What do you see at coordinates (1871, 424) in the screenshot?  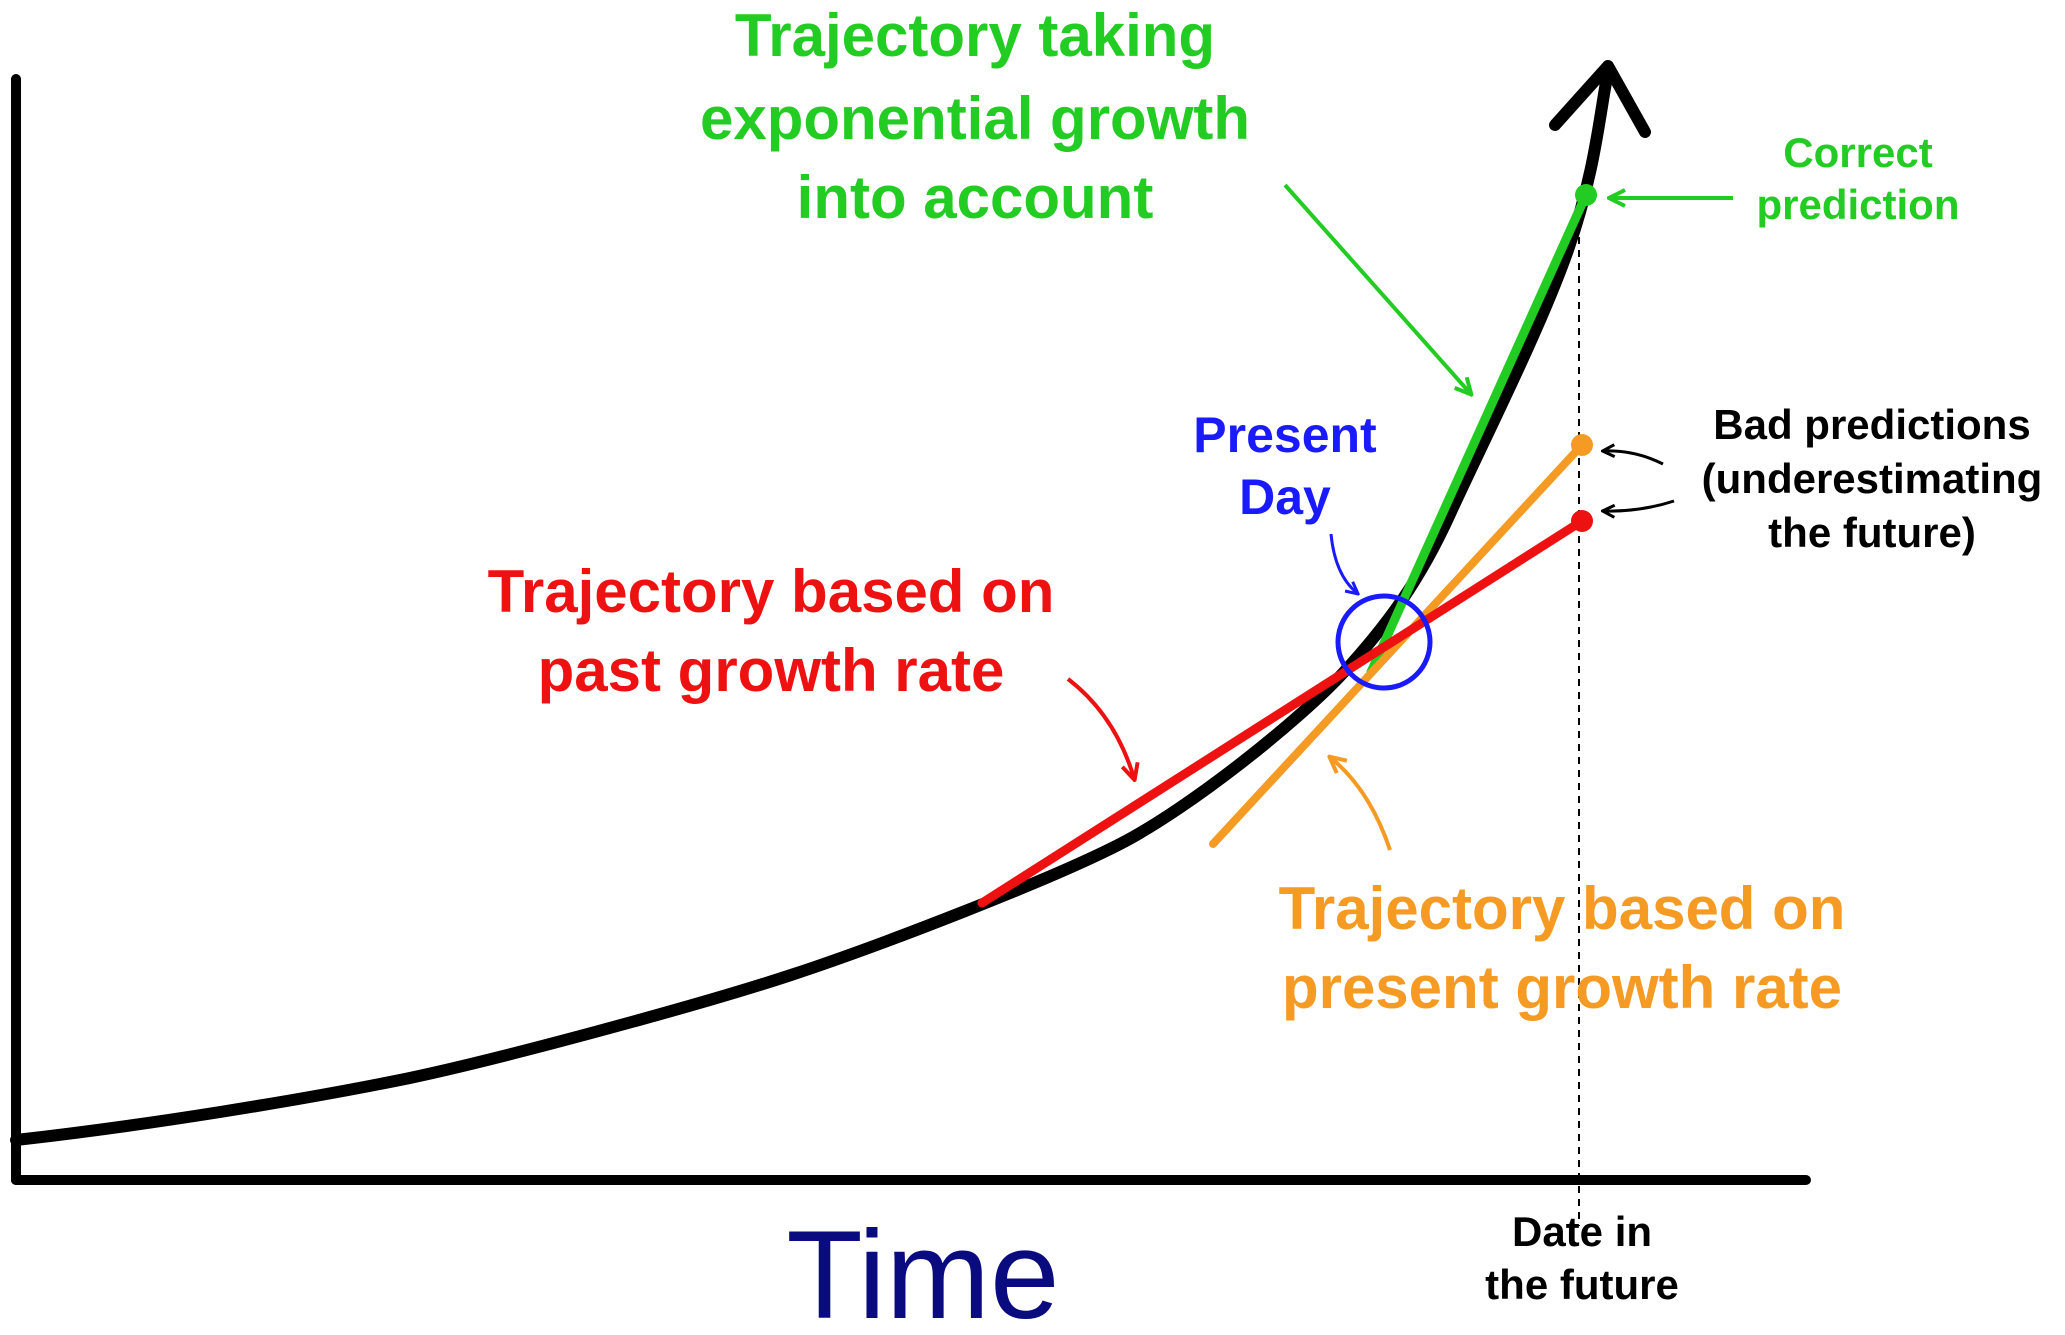 I see `label-line: Bad predictions` at bounding box center [1871, 424].